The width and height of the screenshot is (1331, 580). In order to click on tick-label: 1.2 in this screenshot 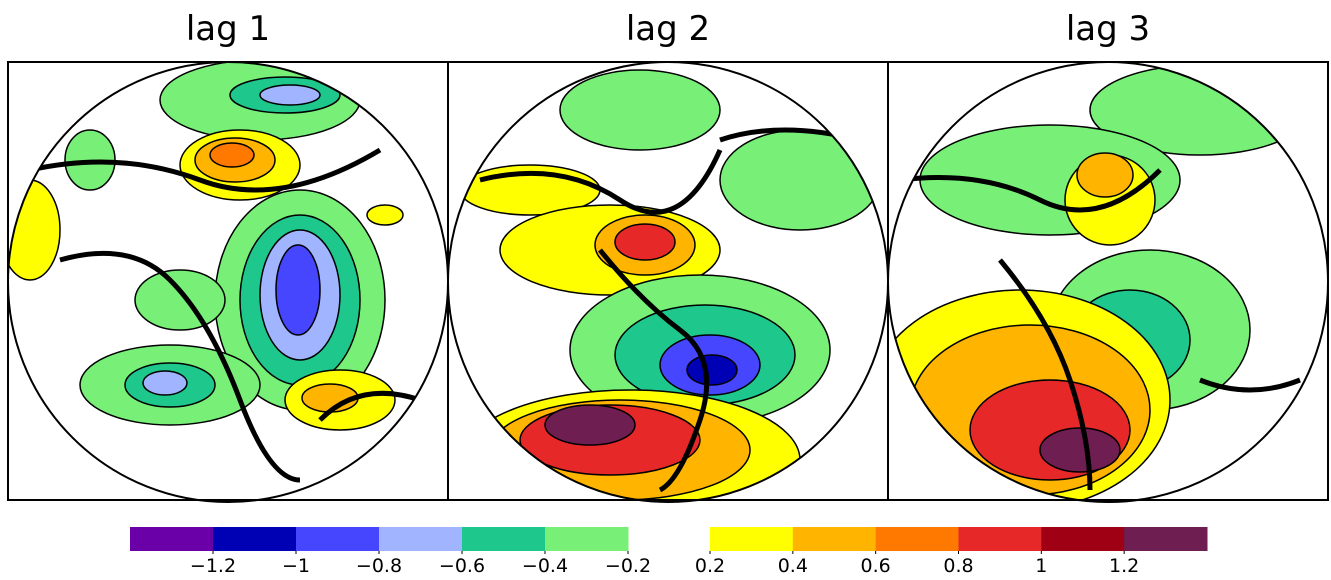, I will do `click(1124, 566)`.